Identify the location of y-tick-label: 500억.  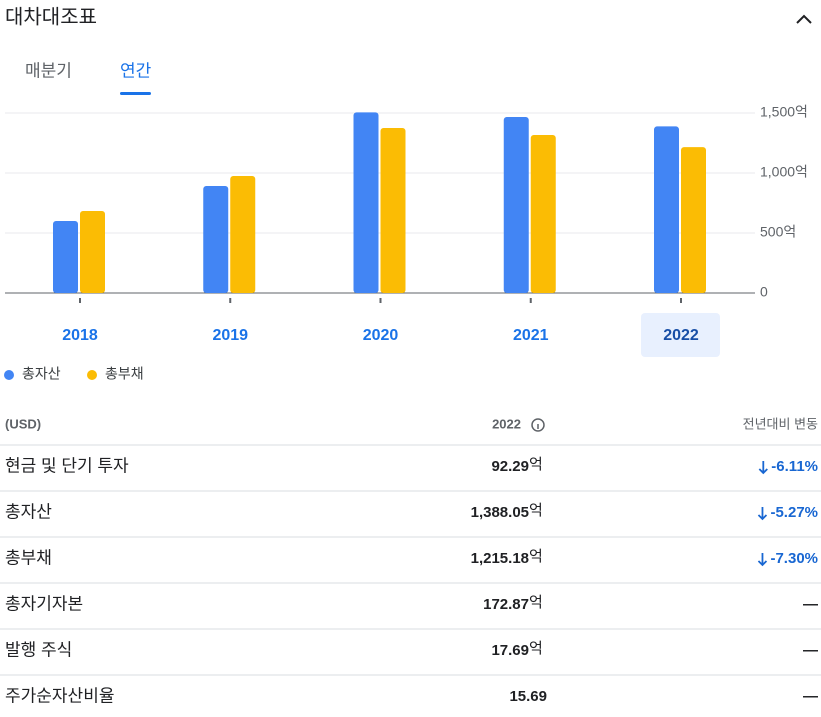
(778, 232).